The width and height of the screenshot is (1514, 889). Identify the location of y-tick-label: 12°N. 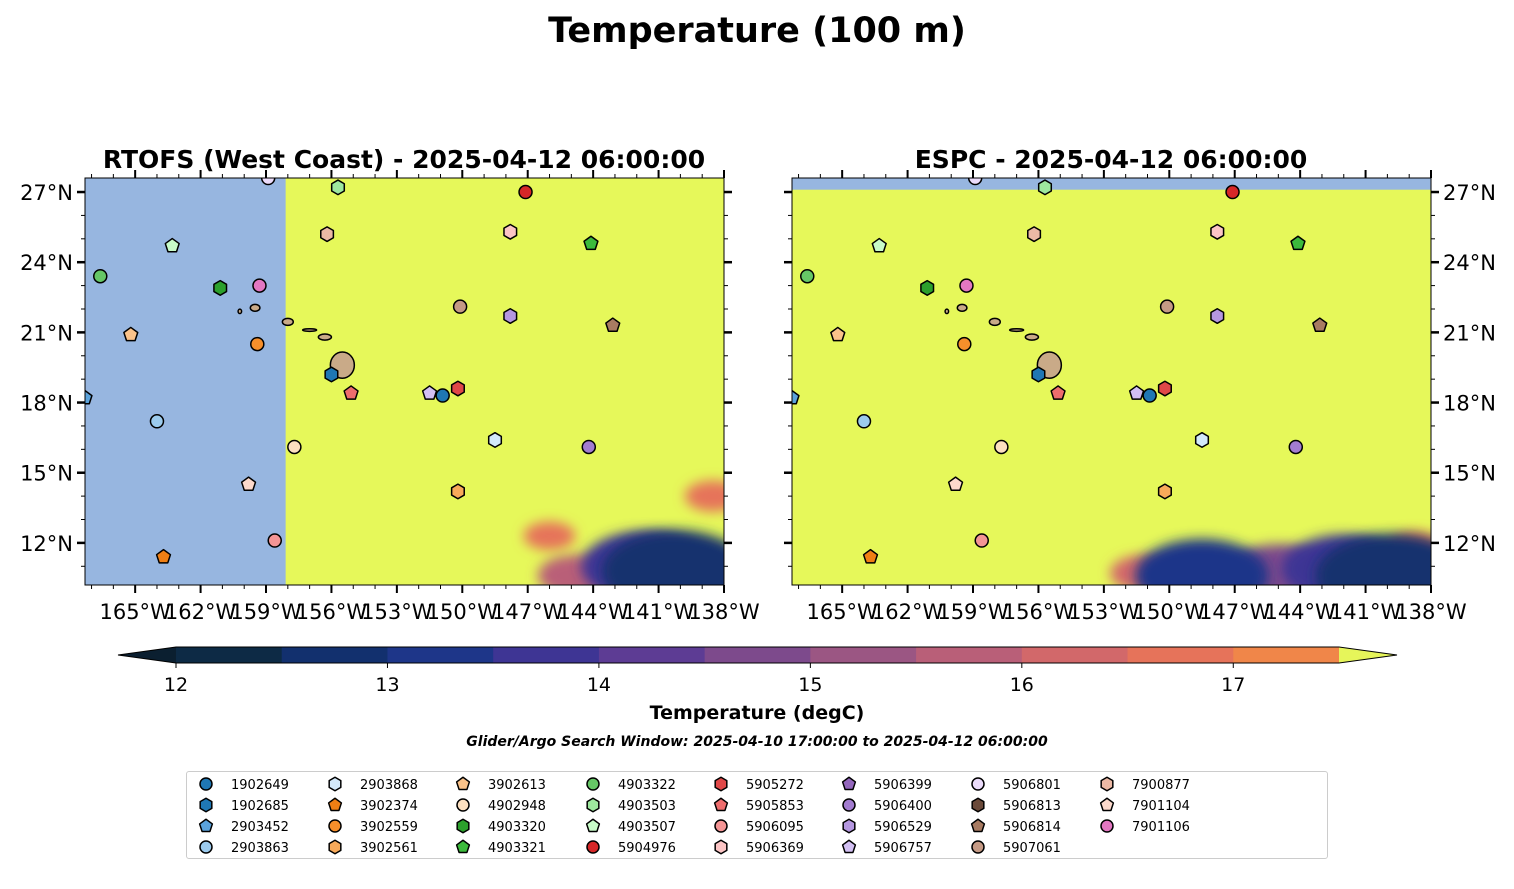
(1469, 544).